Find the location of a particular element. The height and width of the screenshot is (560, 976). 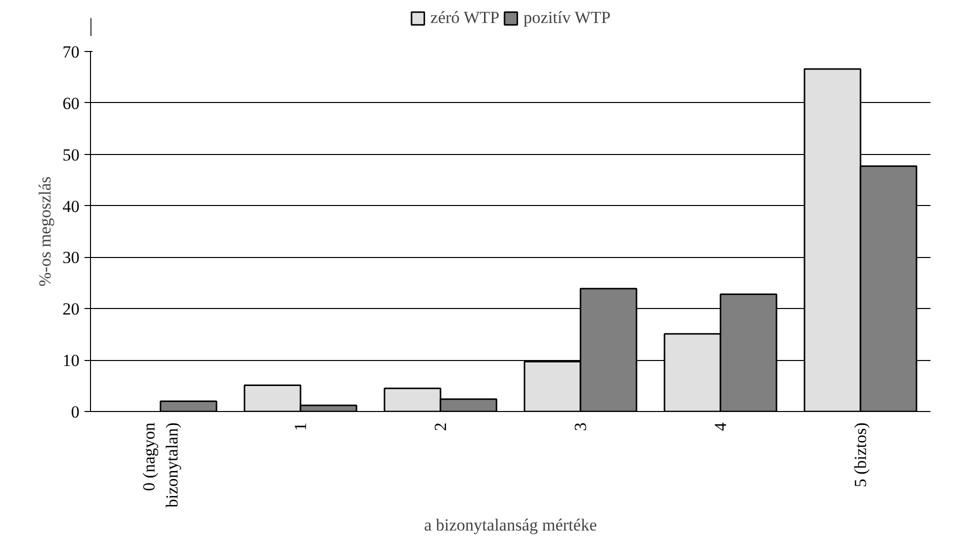

x-tick-label: 5 (biztos) is located at coordinates (860, 455).